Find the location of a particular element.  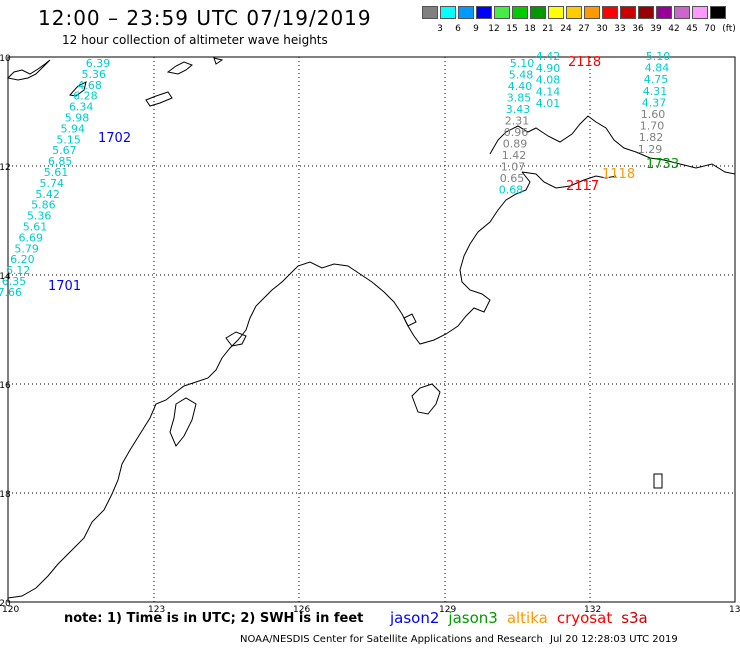

legend-label: 36 is located at coordinates (638, 29).